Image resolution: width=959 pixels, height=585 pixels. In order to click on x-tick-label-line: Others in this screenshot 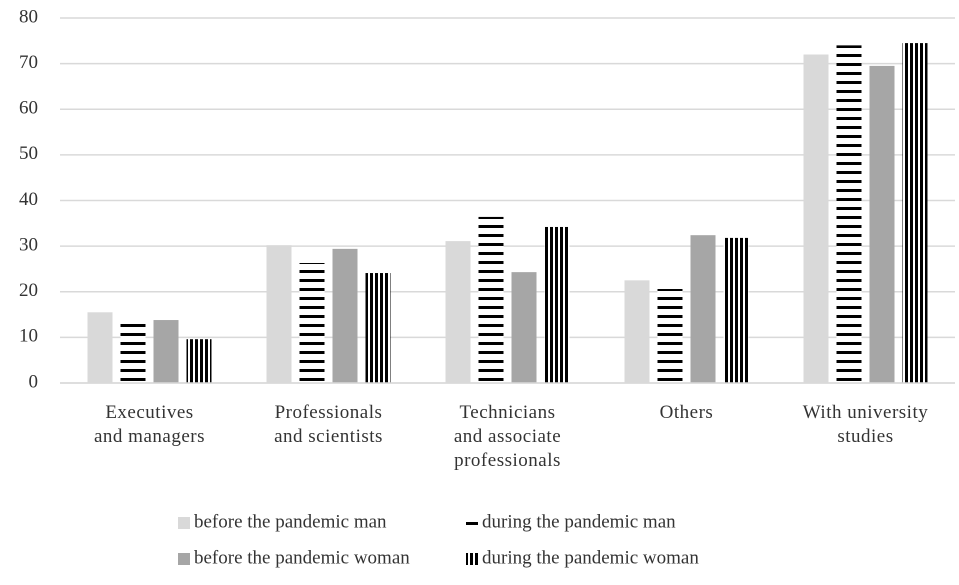, I will do `click(687, 412)`.